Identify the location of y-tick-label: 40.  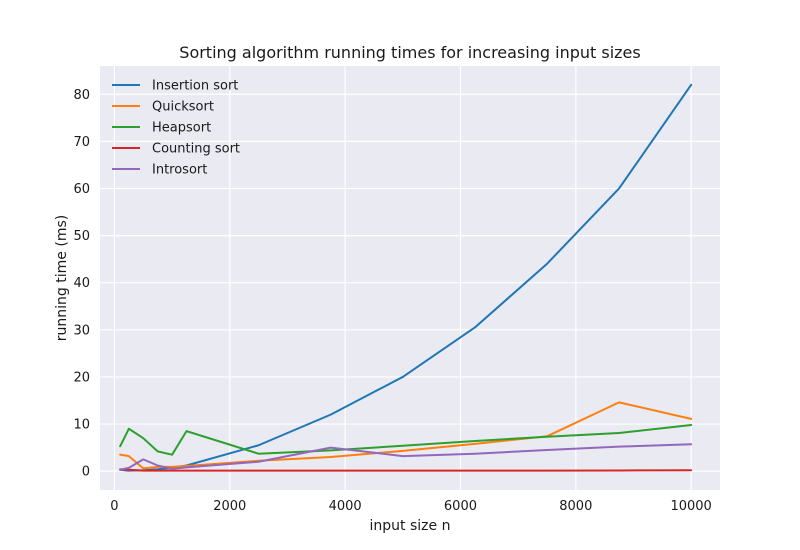
(81, 283).